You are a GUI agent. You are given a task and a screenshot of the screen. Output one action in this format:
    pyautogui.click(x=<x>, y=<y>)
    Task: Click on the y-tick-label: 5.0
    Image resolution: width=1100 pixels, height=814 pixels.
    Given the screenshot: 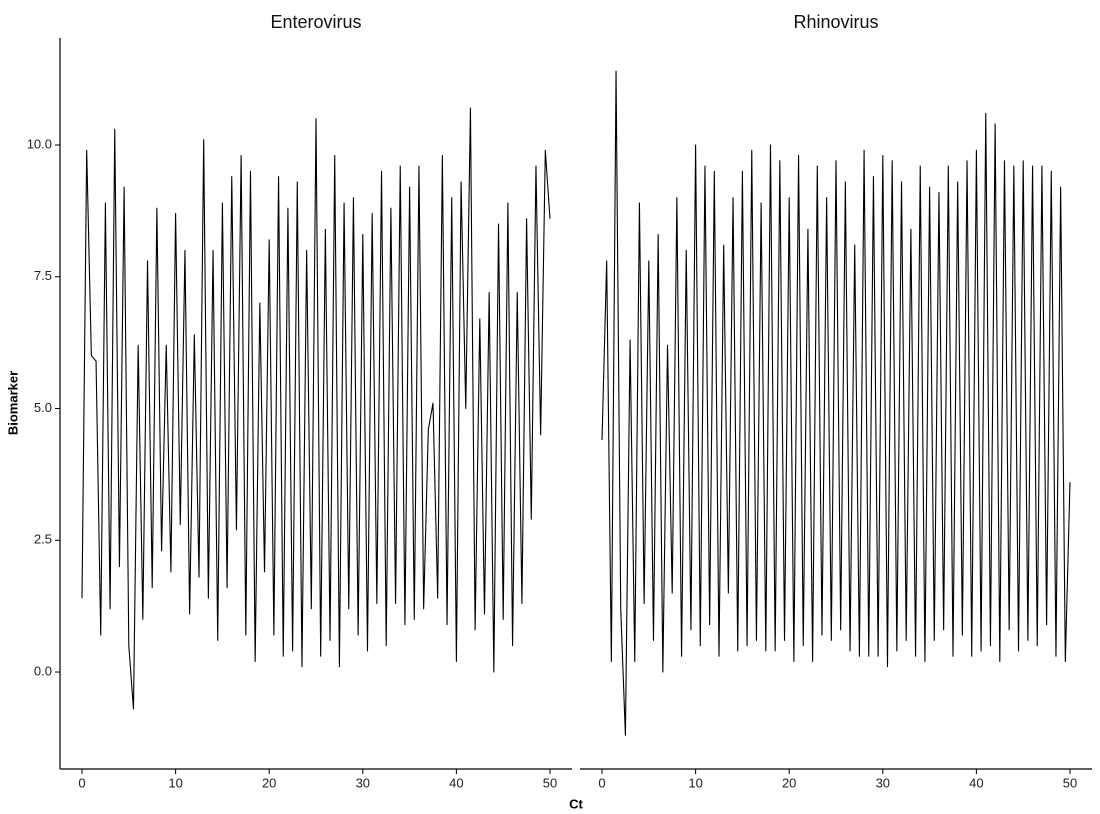 What is the action you would take?
    pyautogui.click(x=43, y=407)
    